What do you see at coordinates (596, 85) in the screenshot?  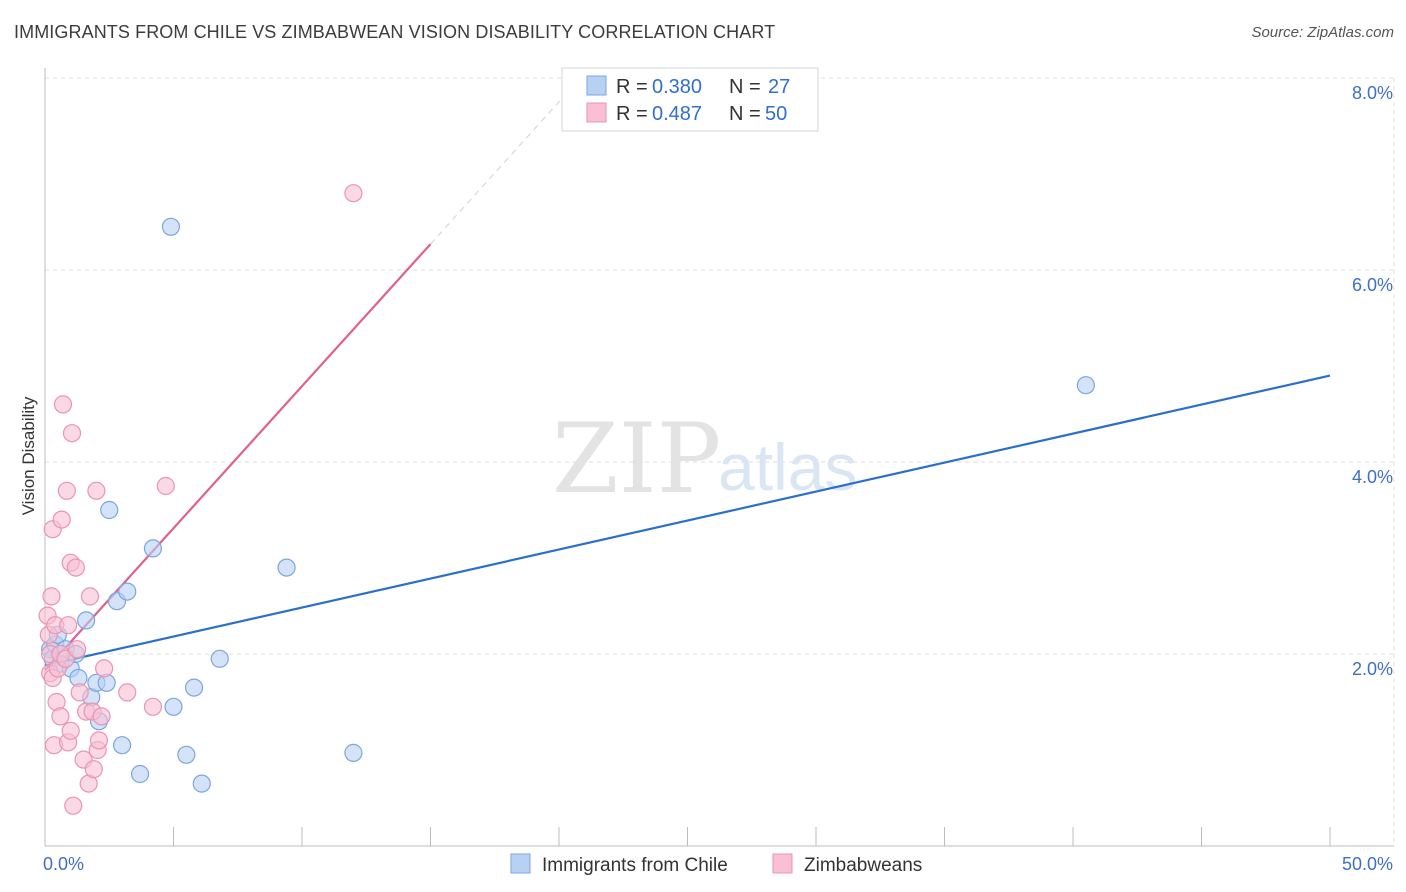 I see `legend-swatch-blue` at bounding box center [596, 85].